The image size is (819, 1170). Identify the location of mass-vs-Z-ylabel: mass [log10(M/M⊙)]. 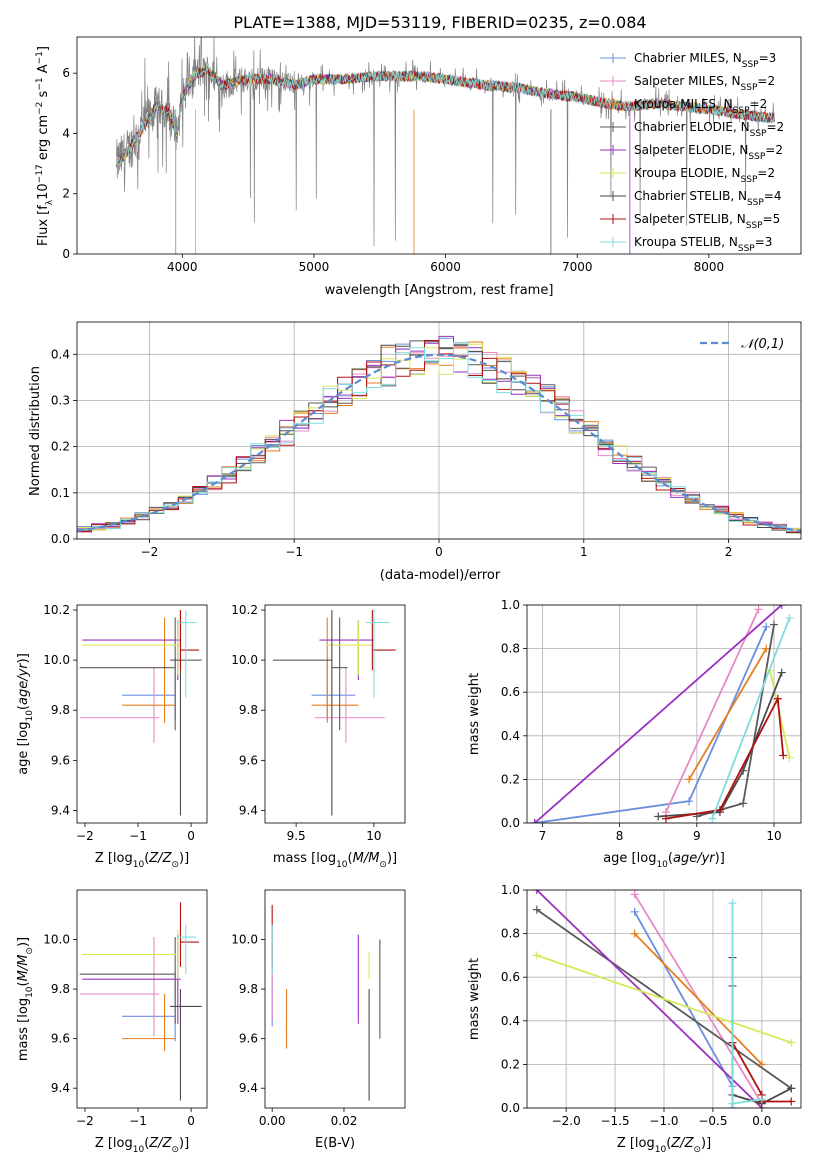
(25, 999).